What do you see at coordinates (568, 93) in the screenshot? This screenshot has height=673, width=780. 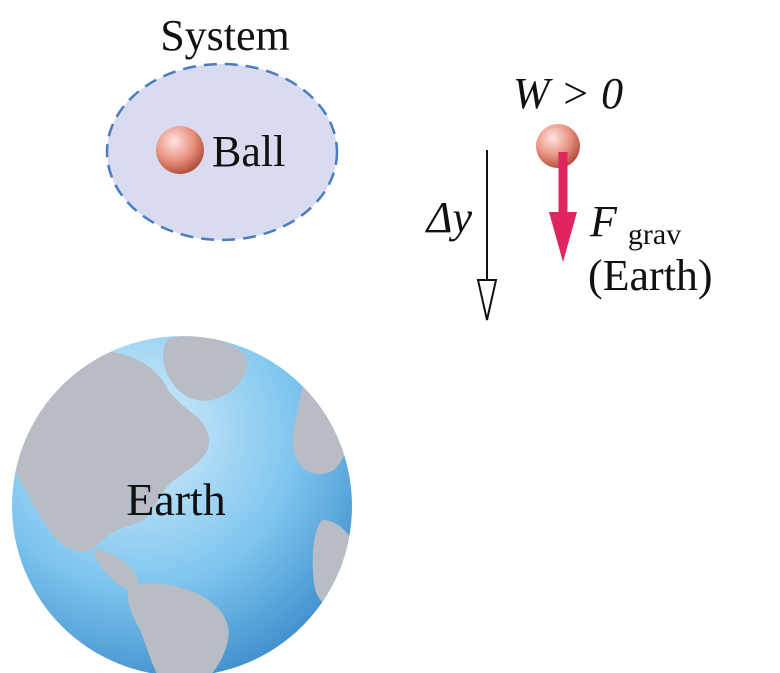 I see `work-label: W > 0` at bounding box center [568, 93].